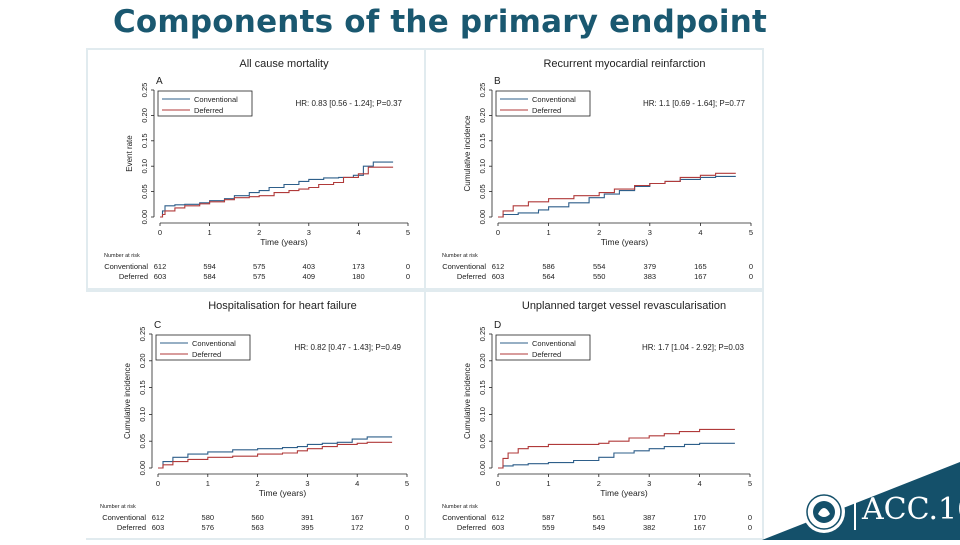  Describe the element at coordinates (309, 266) in the screenshot. I see `risk-value: 403` at that location.